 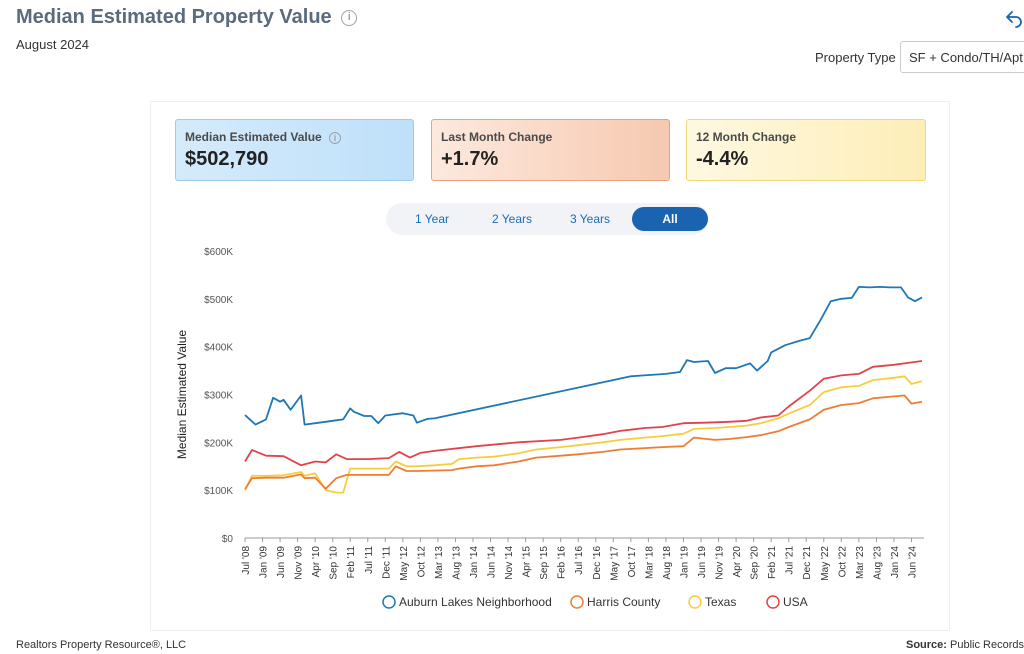 What do you see at coordinates (182, 395) in the screenshot?
I see `y-axis-label: Median Estimated Value` at bounding box center [182, 395].